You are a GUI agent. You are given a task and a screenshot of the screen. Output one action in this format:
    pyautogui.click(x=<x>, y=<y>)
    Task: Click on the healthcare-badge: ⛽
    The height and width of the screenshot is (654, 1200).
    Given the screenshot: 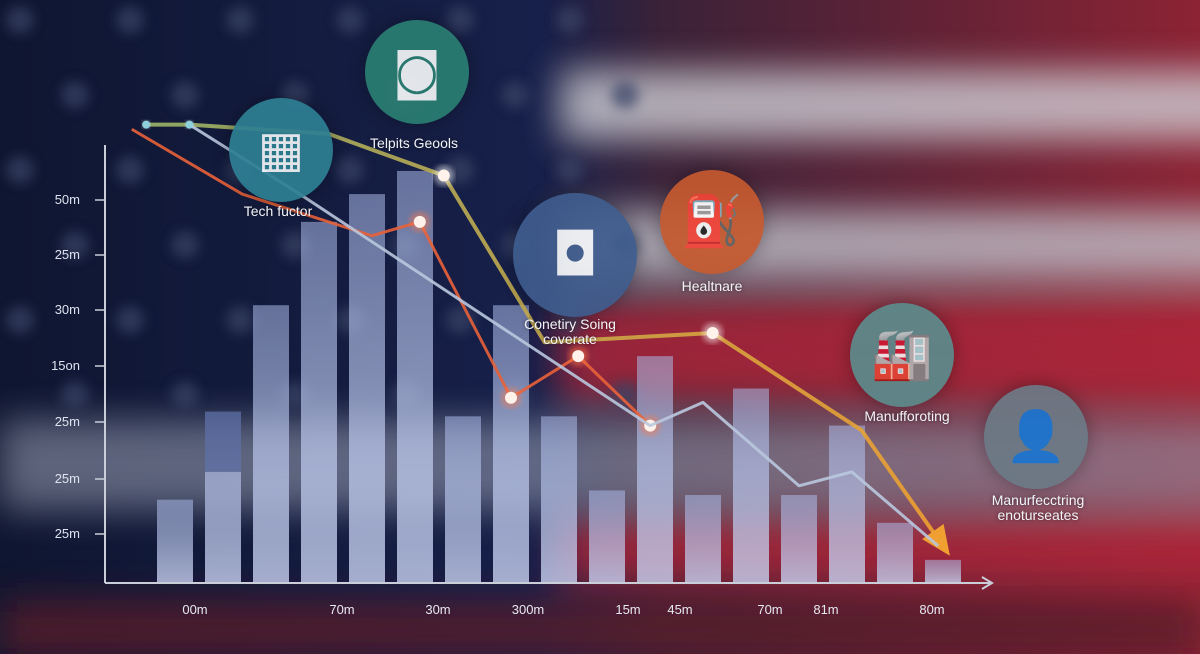 What is the action you would take?
    pyautogui.click(x=712, y=222)
    